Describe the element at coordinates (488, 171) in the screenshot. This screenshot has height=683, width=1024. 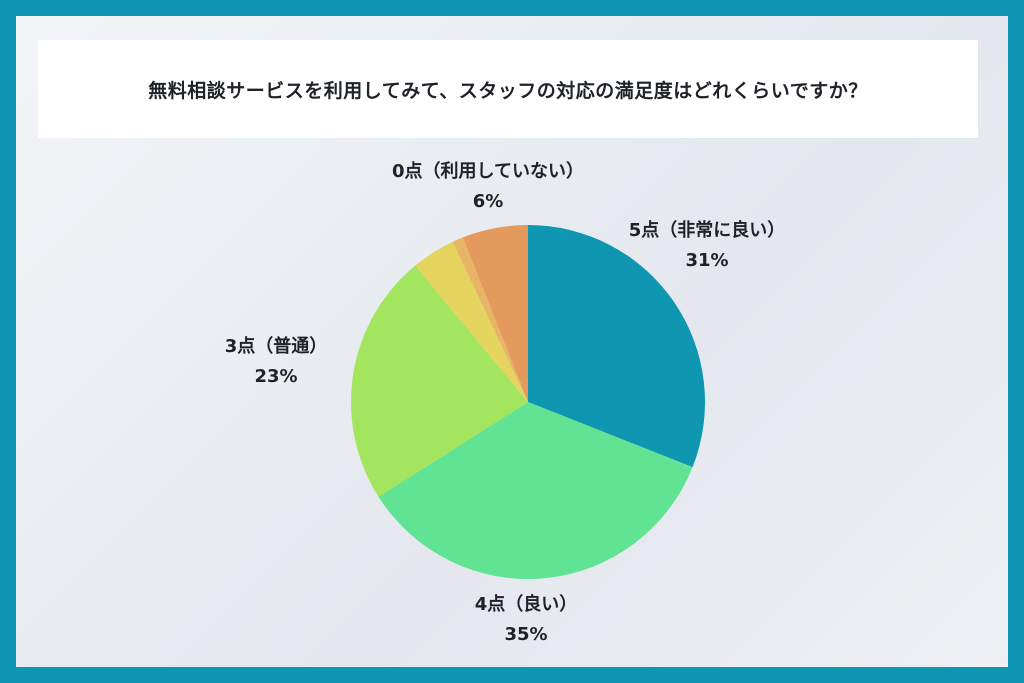
I see `label-0-name: 0点（利用していない）` at that location.